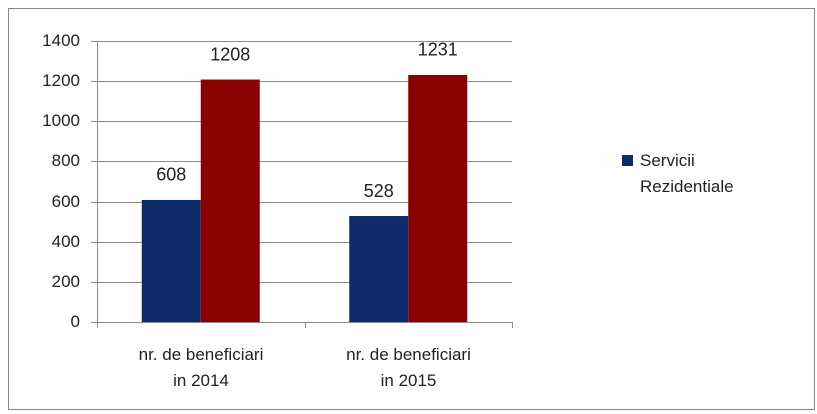 The height and width of the screenshot is (414, 817). Describe the element at coordinates (201, 367) in the screenshot. I see `x-tick-label: nr. de beneficiari in 2014` at that location.